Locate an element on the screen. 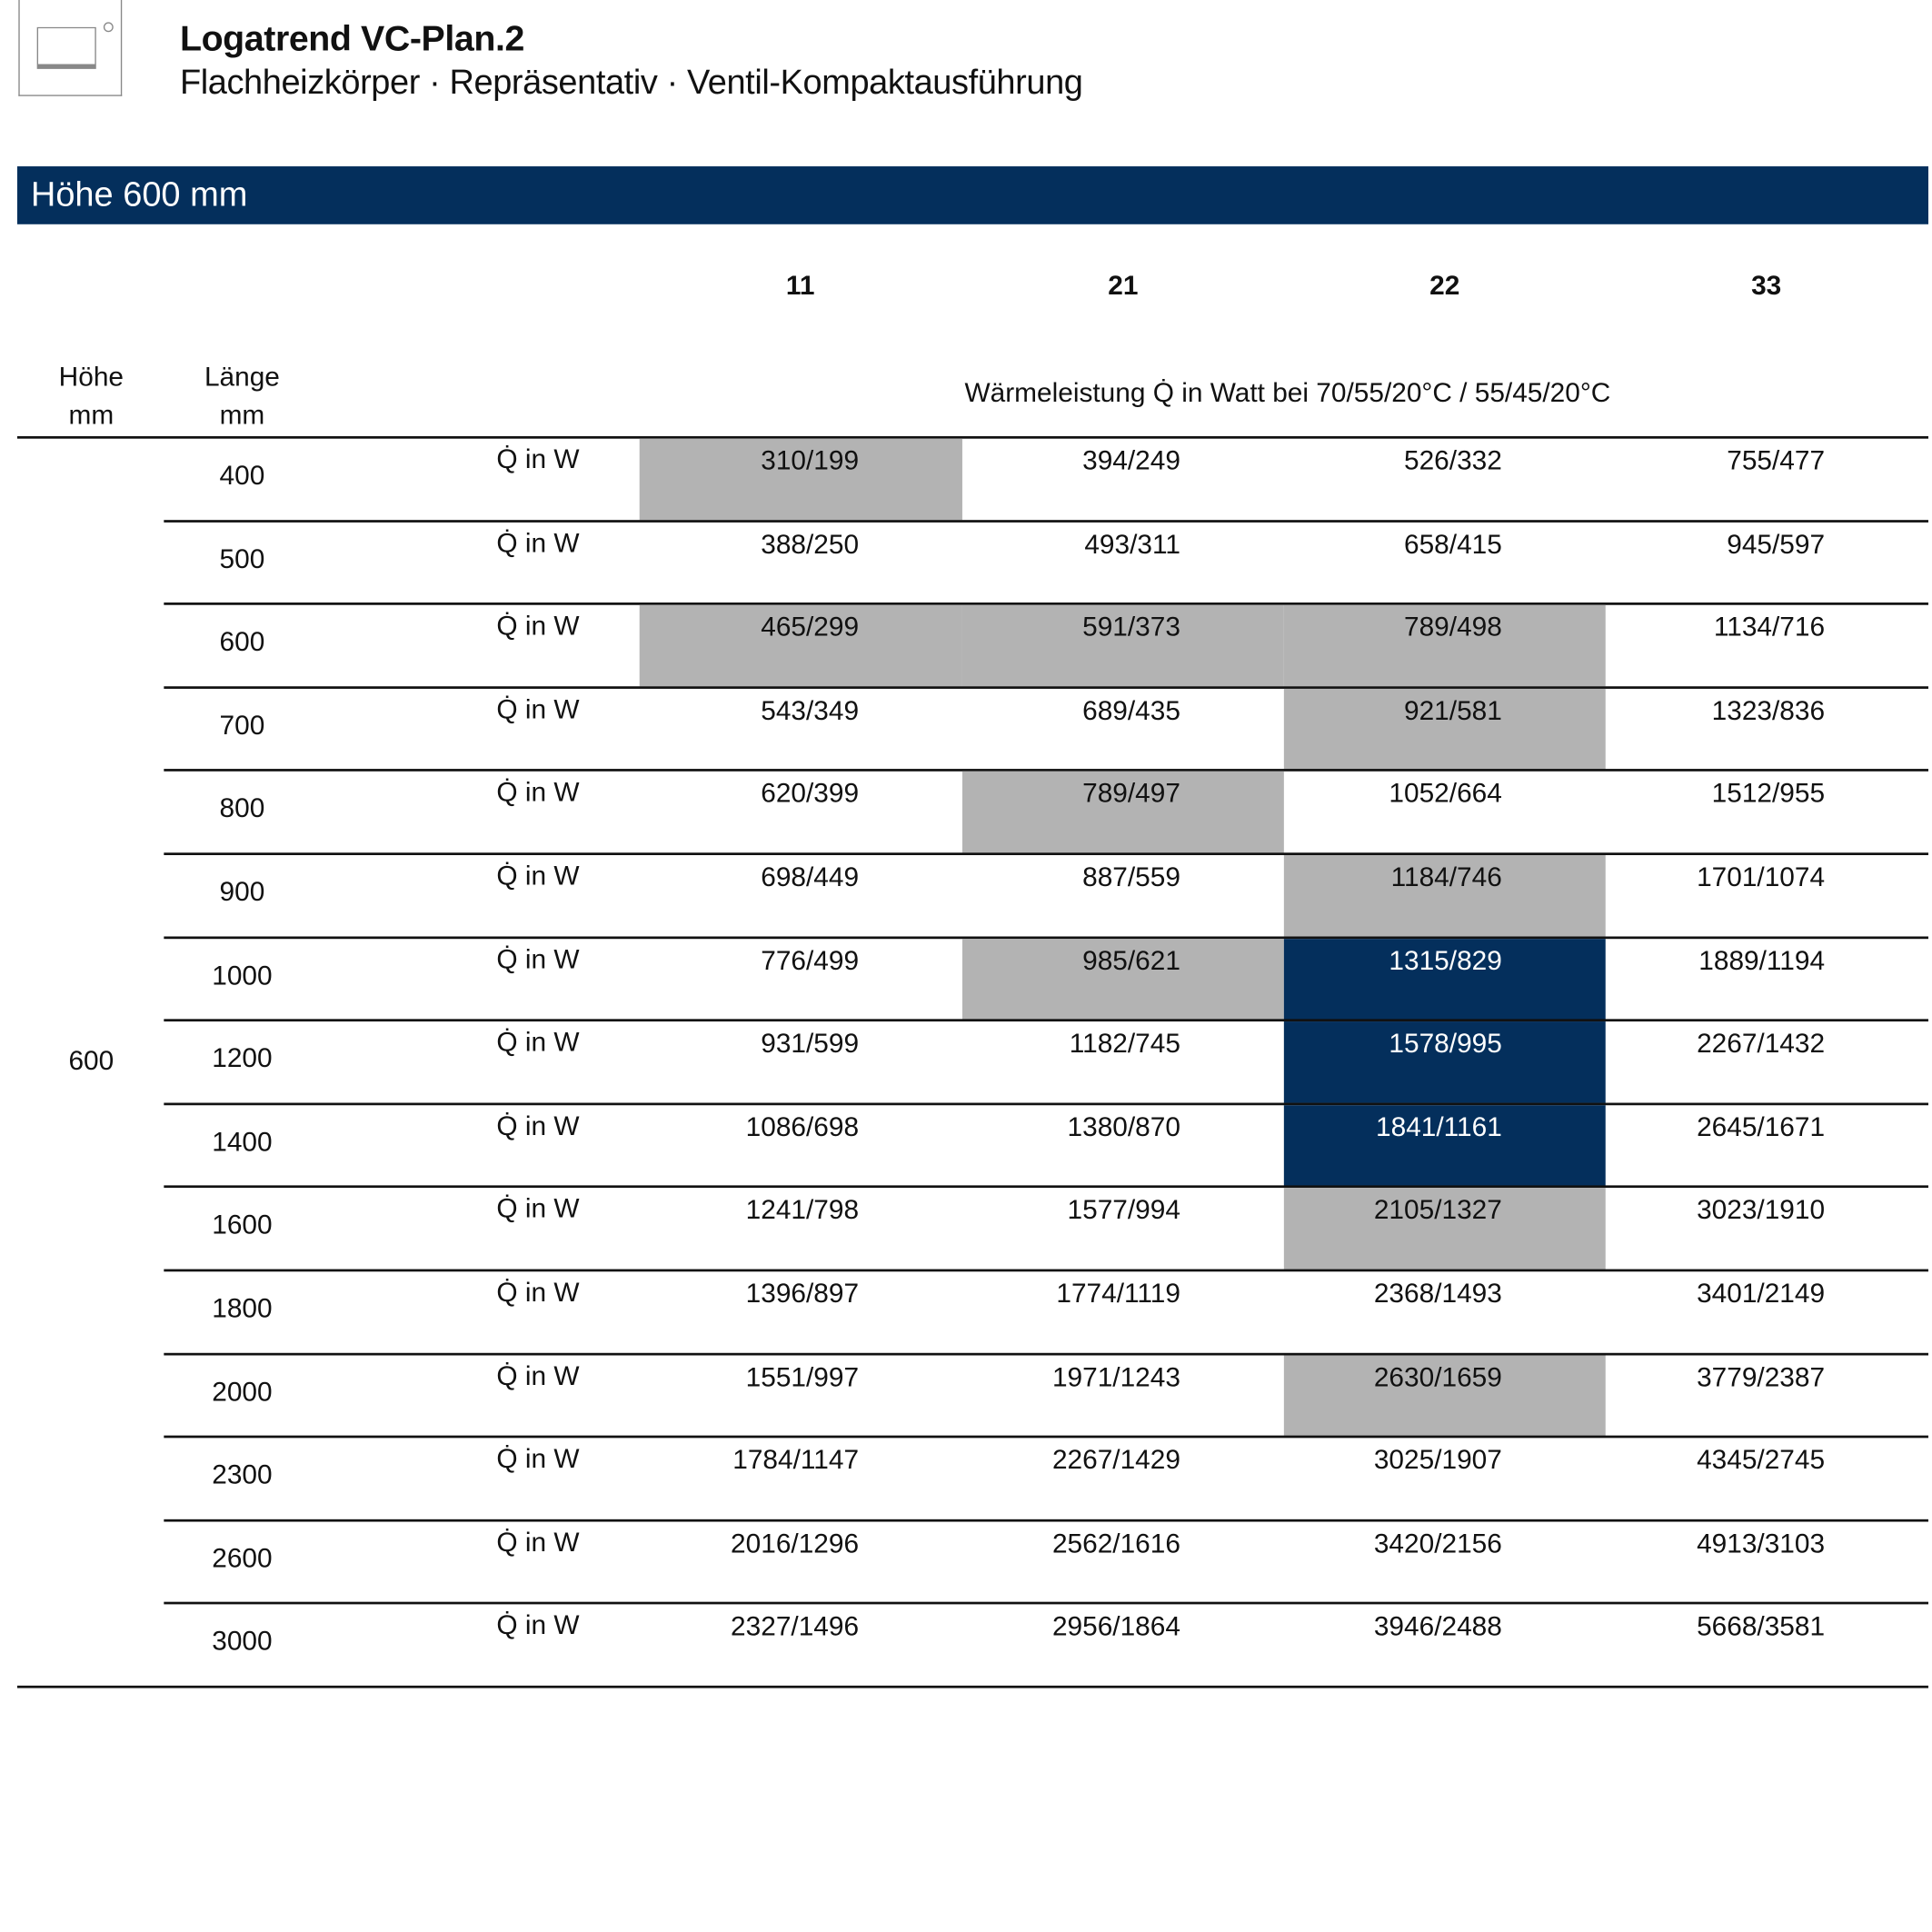 This screenshot has height=1932, width=1932. value-cell-type-21: 985/621 is located at coordinates (1123, 979).